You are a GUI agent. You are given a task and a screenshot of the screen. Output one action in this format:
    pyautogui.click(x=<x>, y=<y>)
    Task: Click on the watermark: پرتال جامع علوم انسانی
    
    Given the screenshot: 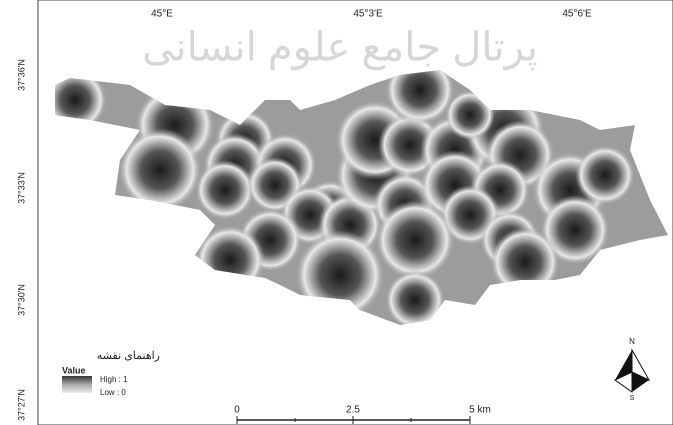 What is the action you would take?
    pyautogui.click(x=340, y=48)
    